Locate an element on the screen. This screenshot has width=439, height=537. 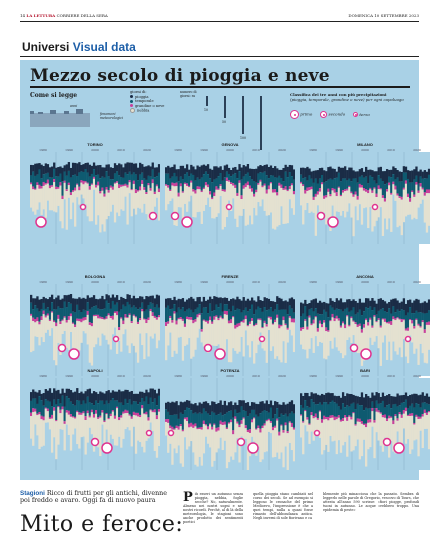
rank-marker is located at coordinates (229, 207).